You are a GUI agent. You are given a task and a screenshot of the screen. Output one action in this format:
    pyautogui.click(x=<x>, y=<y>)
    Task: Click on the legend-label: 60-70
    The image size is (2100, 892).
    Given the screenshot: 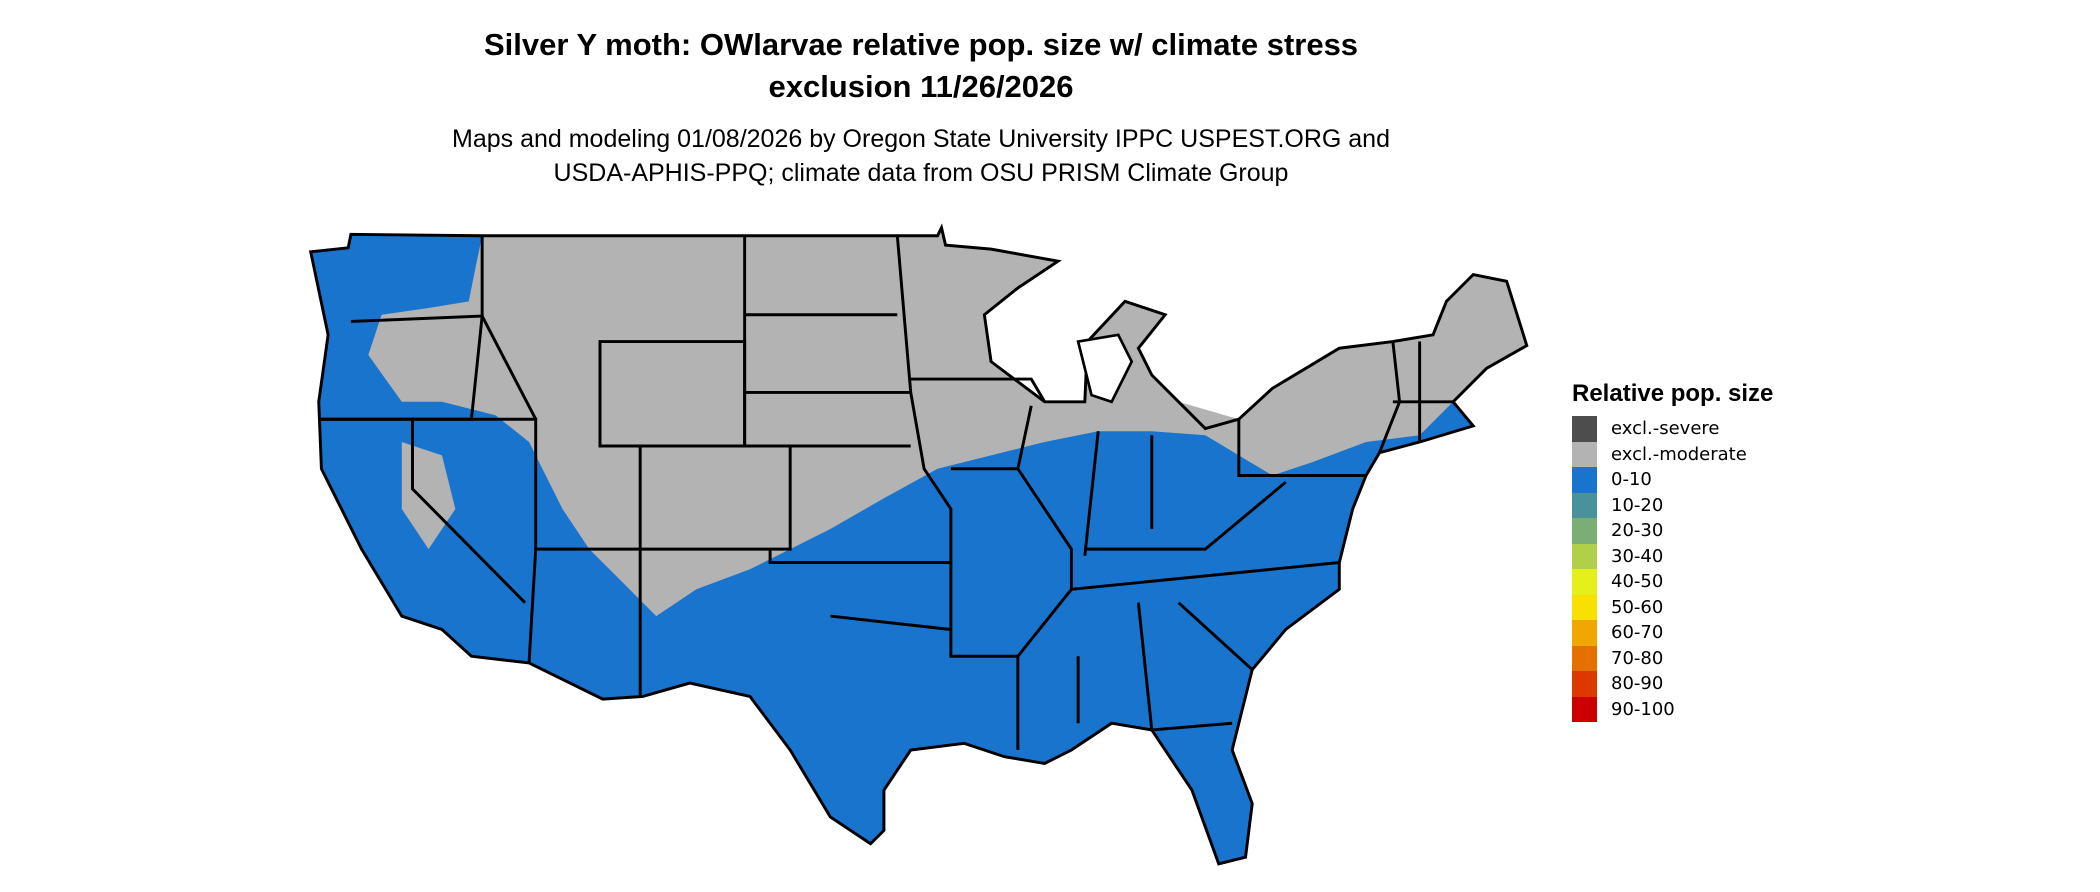 What is the action you would take?
    pyautogui.click(x=1637, y=633)
    